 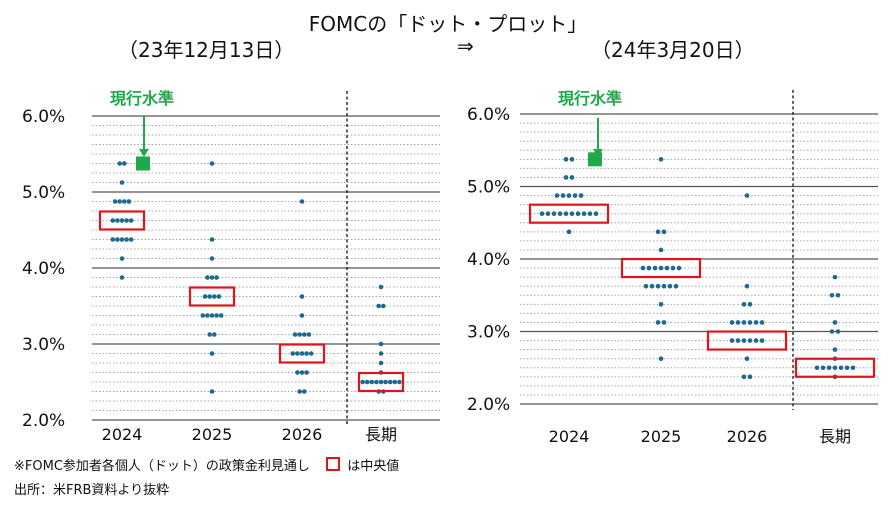 What do you see at coordinates (373, 466) in the screenshot?
I see `median-legend-label: は中央値` at bounding box center [373, 466].